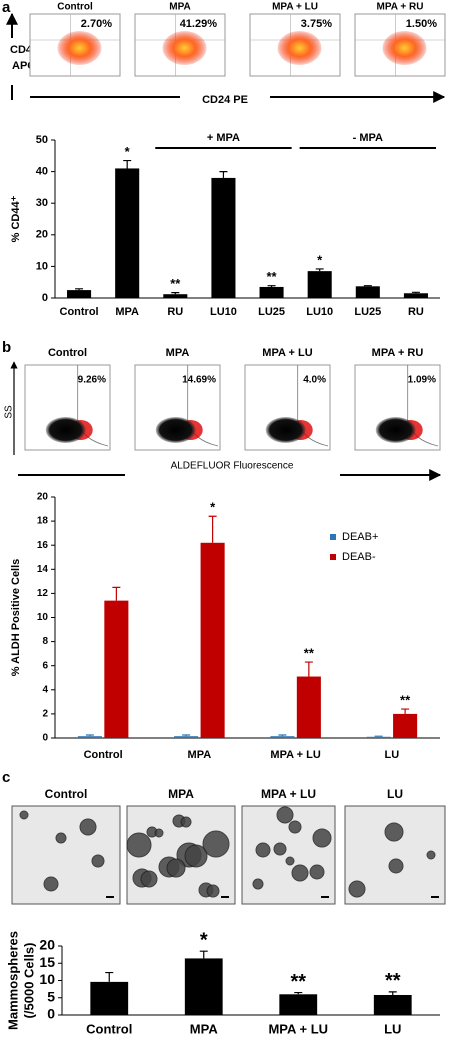 This screenshot has width=452, height=1044. Describe the element at coordinates (199, 24) in the screenshot. I see `plot-percent: 41.29%` at that location.